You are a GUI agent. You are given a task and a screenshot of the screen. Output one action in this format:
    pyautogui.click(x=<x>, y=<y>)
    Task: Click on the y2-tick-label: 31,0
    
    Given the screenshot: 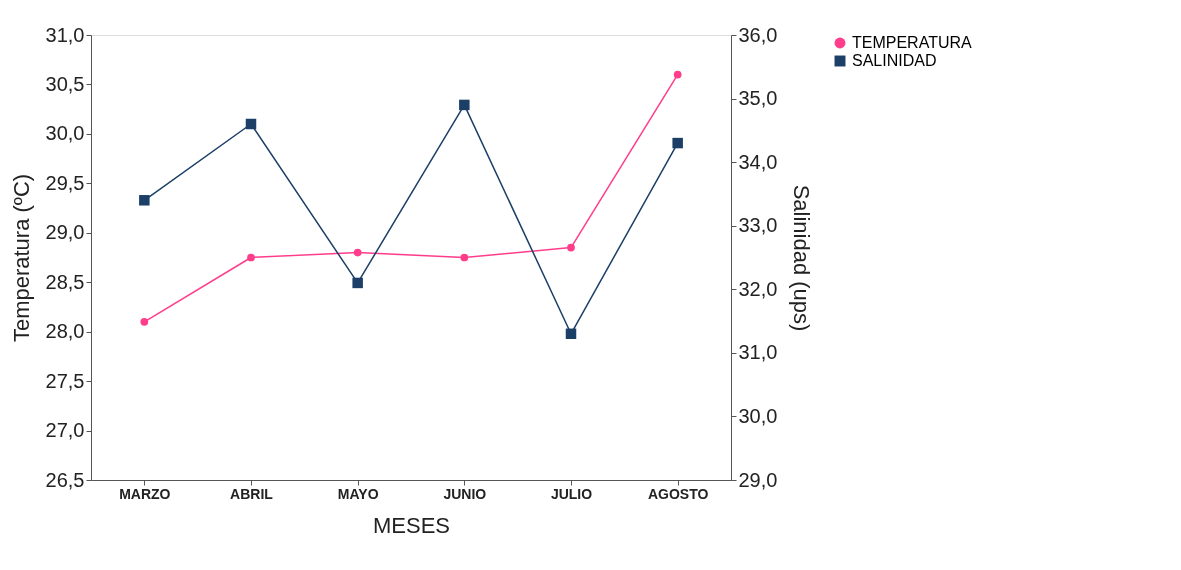 What is the action you would take?
    pyautogui.click(x=758, y=352)
    